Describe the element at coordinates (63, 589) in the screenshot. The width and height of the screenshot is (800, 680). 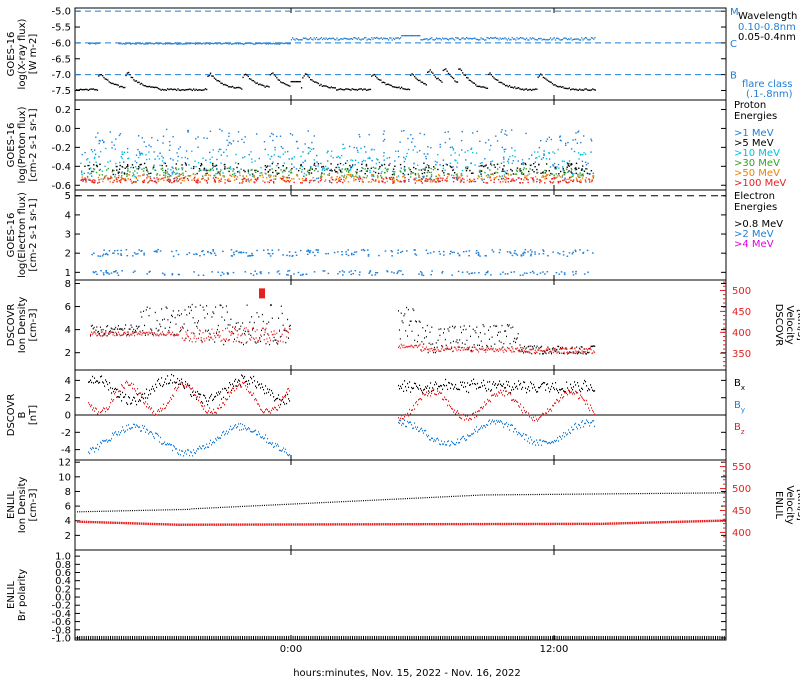
I see `y-tick-label: 0.2` at that location.